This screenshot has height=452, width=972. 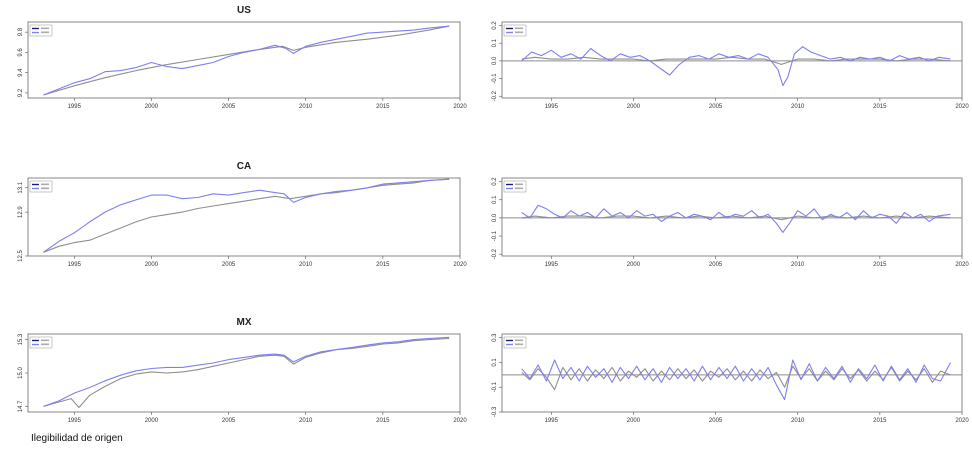 I want to click on chart-panel-ca-level: CA 1995 2000 2005 2010 2015 2020 12.5 12.9 13.1, so click(x=242, y=214).